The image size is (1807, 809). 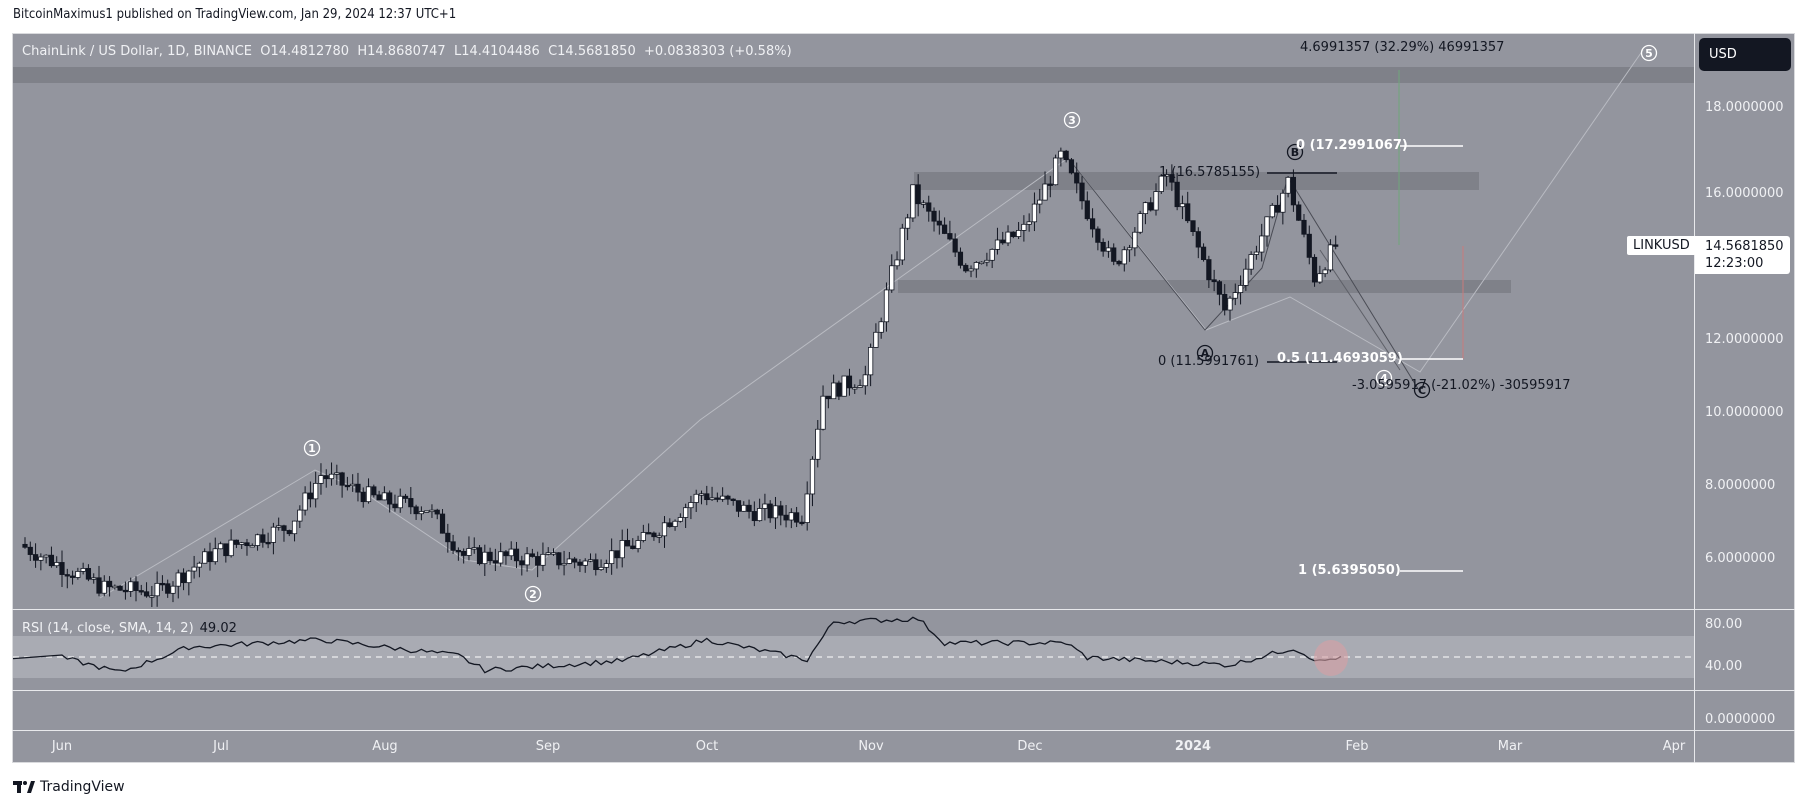 What do you see at coordinates (903, 730) in the screenshot?
I see `time-axis-separator` at bounding box center [903, 730].